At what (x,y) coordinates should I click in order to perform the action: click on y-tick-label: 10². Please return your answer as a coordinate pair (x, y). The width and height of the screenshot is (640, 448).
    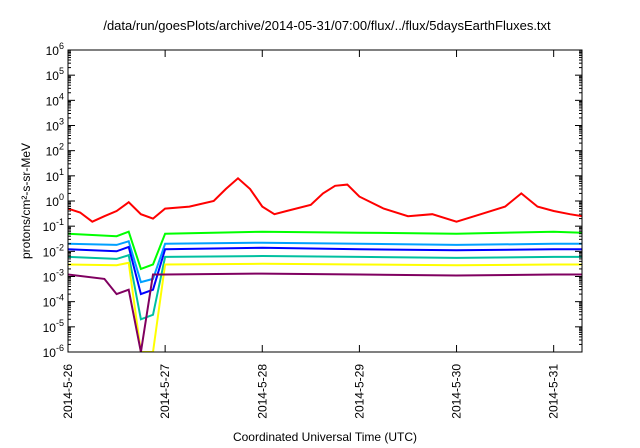
    Looking at the image, I should click on (55, 150).